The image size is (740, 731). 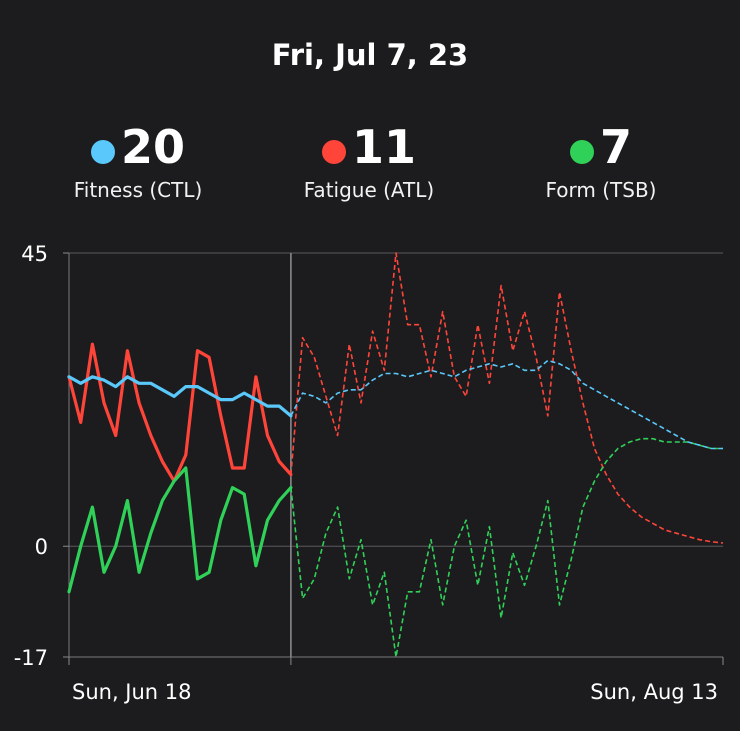 What do you see at coordinates (601, 190) in the screenshot?
I see `form-label: Form (TSB)` at bounding box center [601, 190].